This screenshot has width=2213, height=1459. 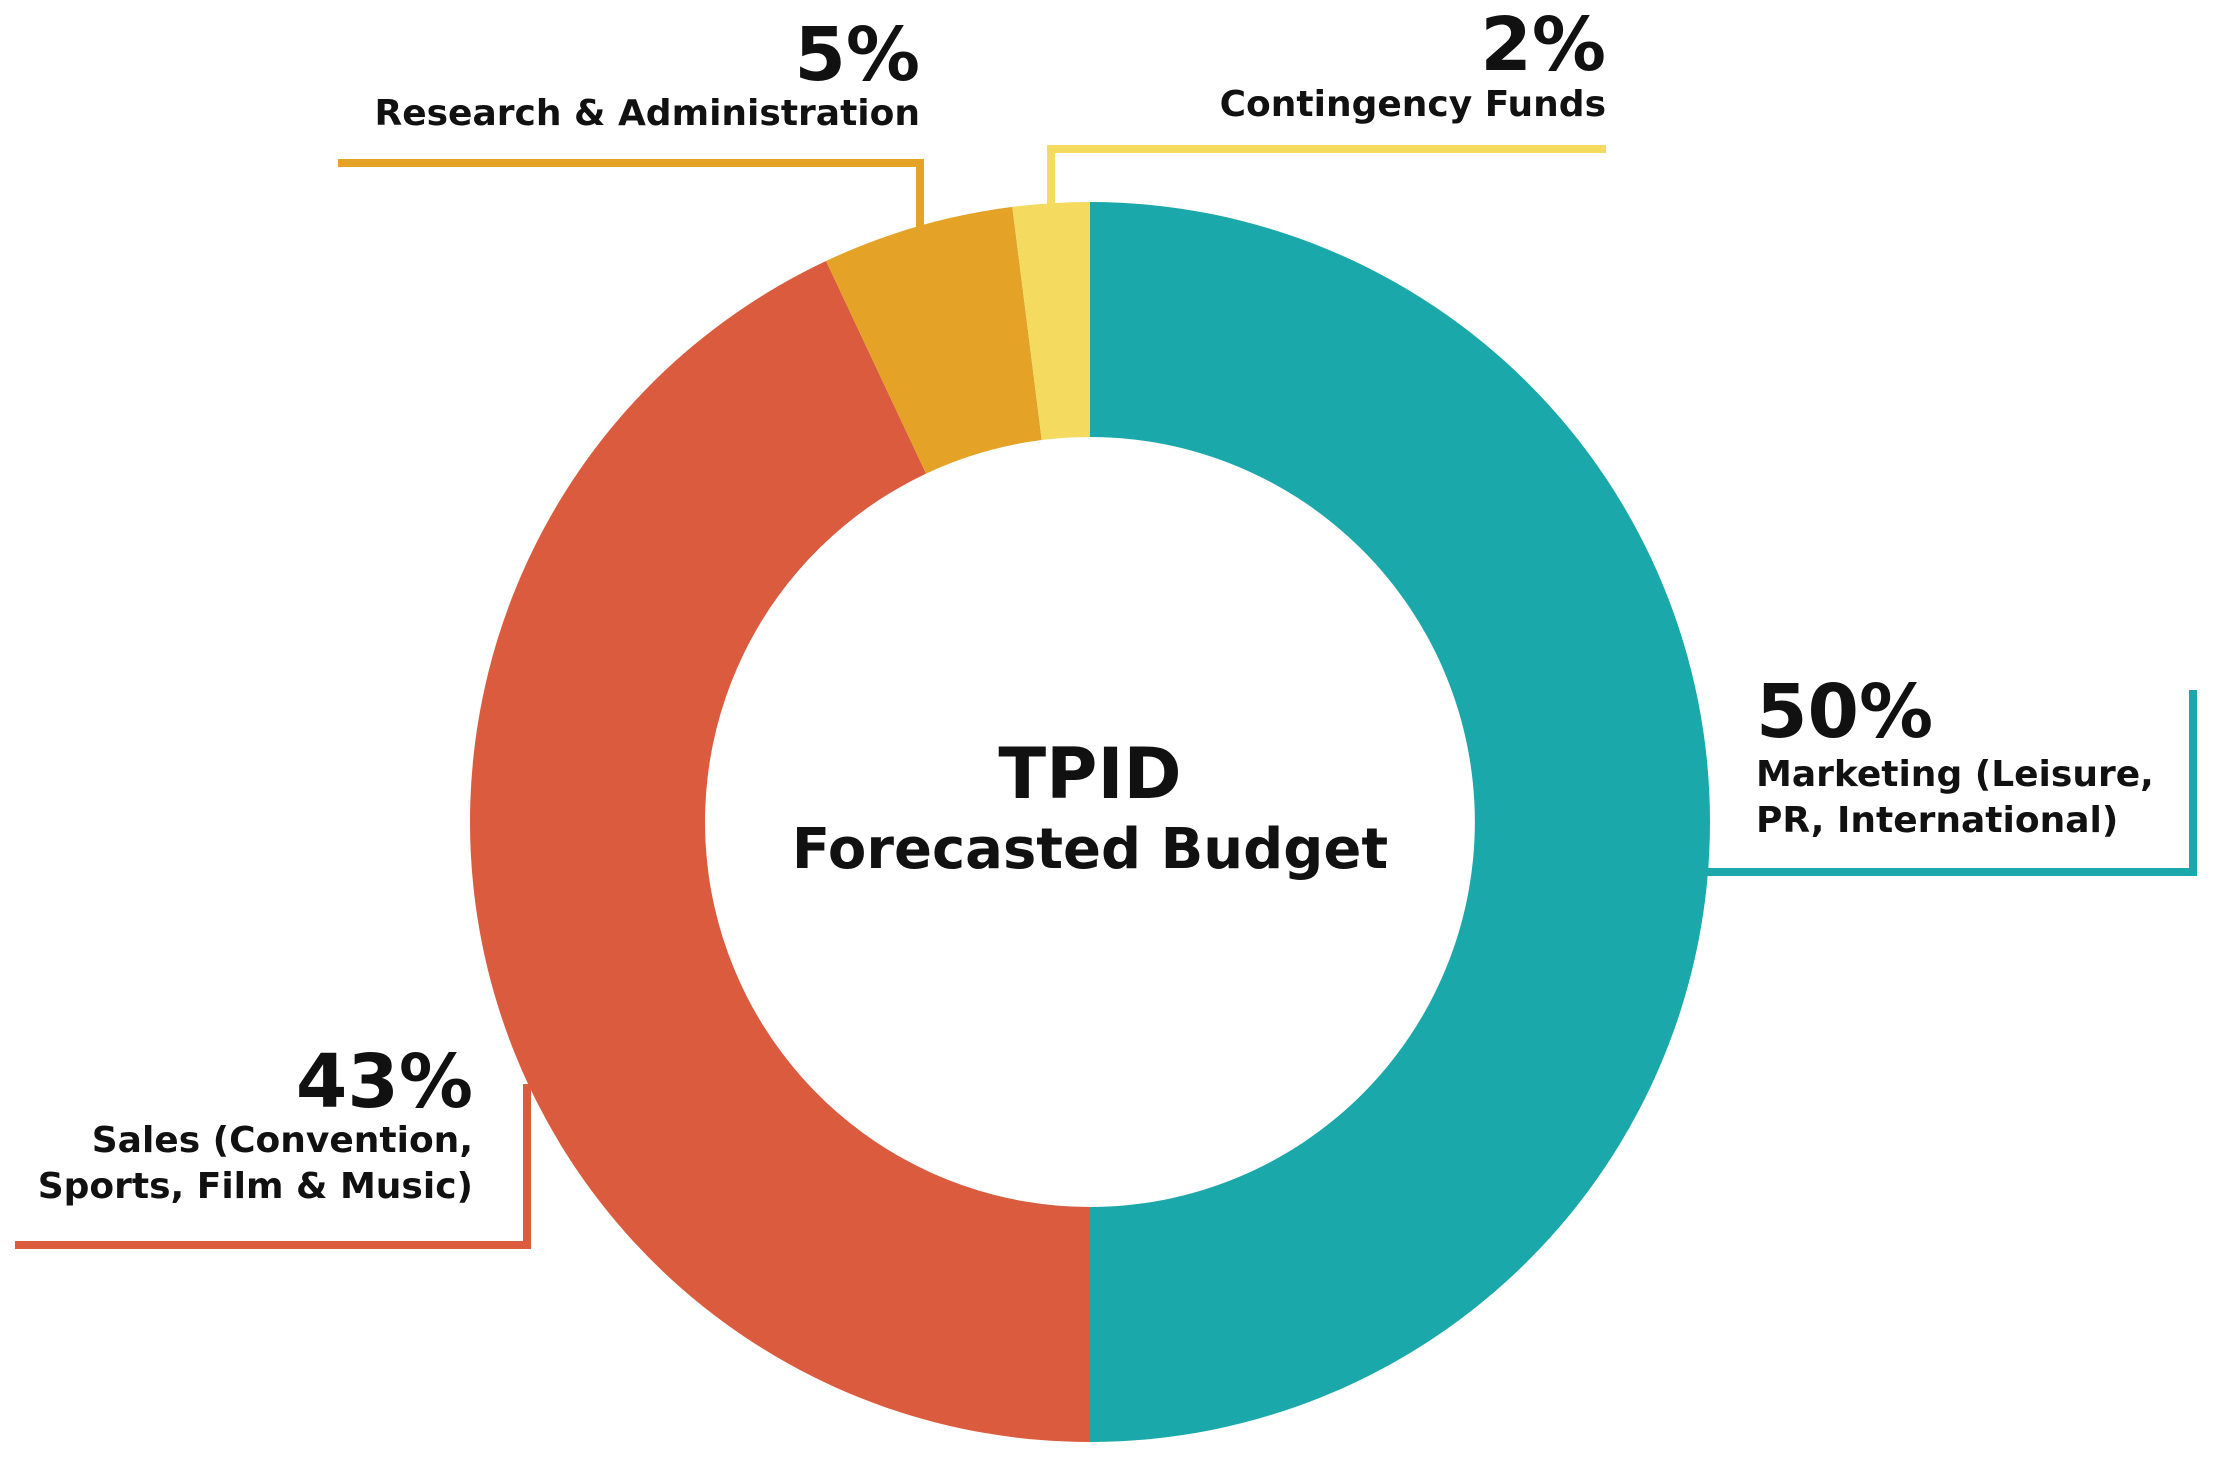 I want to click on data-label-sales-percent: 43%, so click(x=384, y=1082).